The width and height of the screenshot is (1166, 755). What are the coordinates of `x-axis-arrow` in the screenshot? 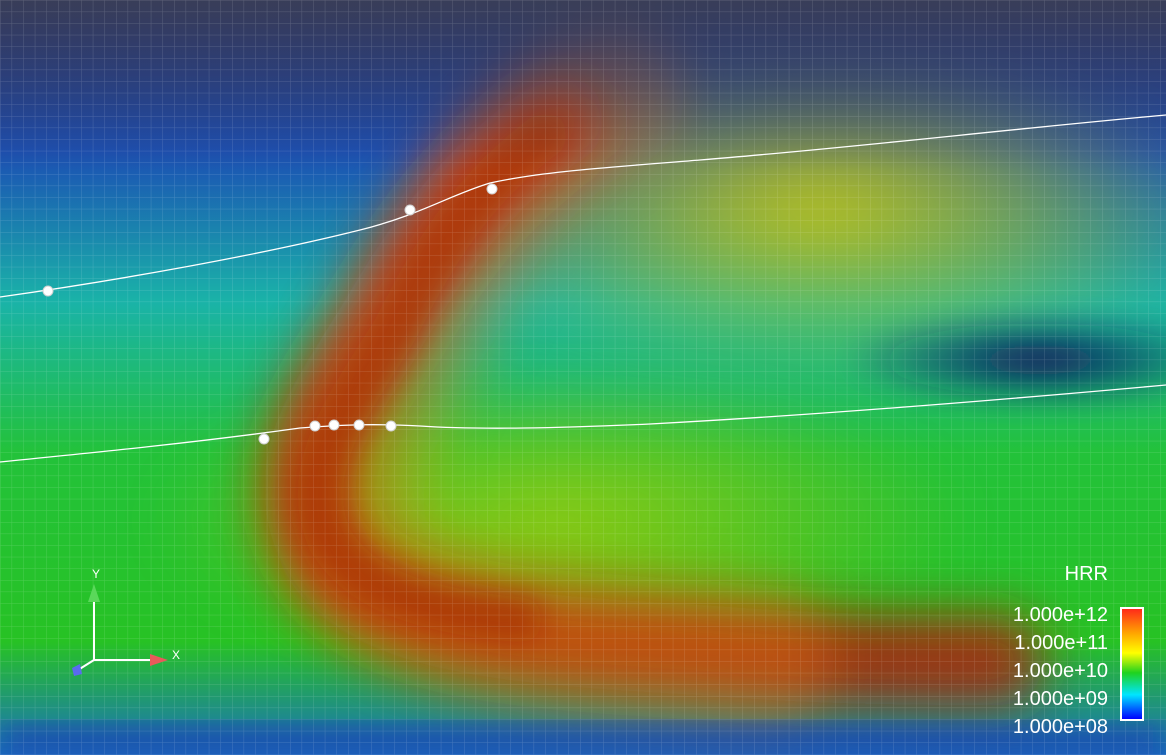 It's located at (159, 660).